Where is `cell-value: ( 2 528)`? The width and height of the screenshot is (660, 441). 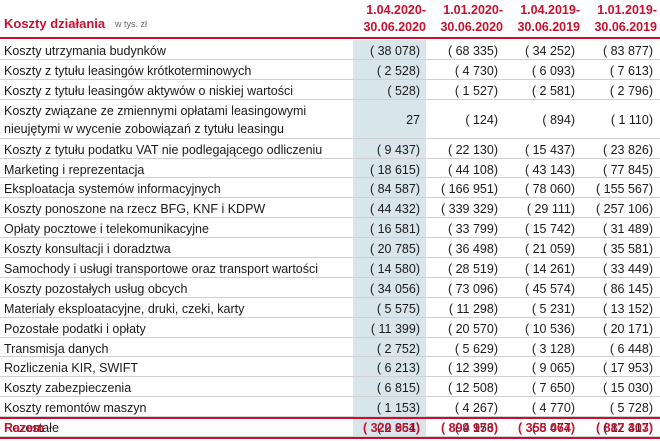
cell-value: ( 2 528) is located at coordinates (398, 70).